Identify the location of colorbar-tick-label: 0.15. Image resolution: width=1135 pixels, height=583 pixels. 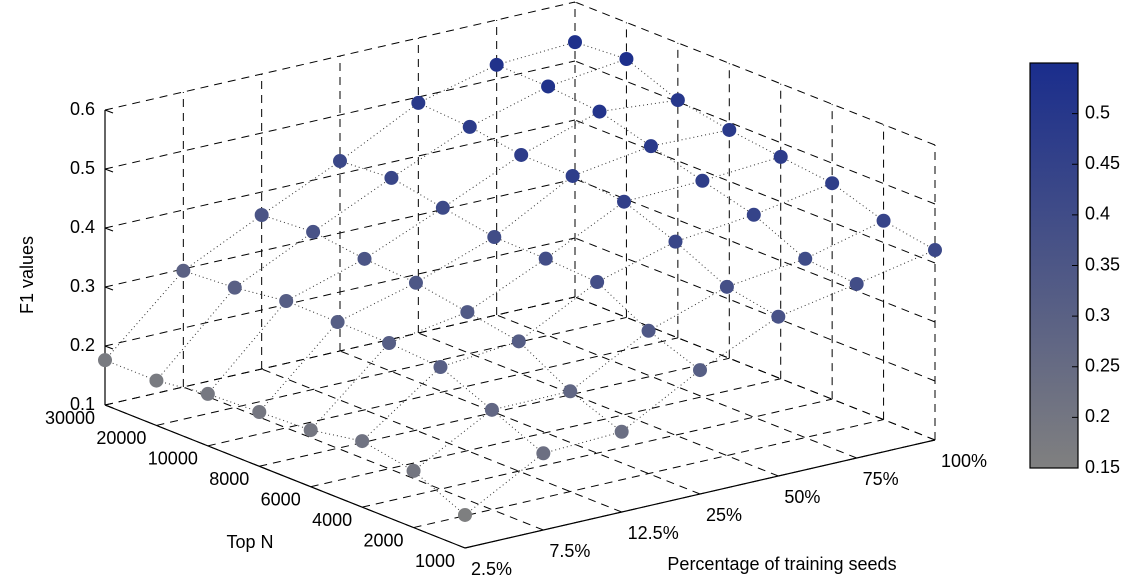
(1102, 467).